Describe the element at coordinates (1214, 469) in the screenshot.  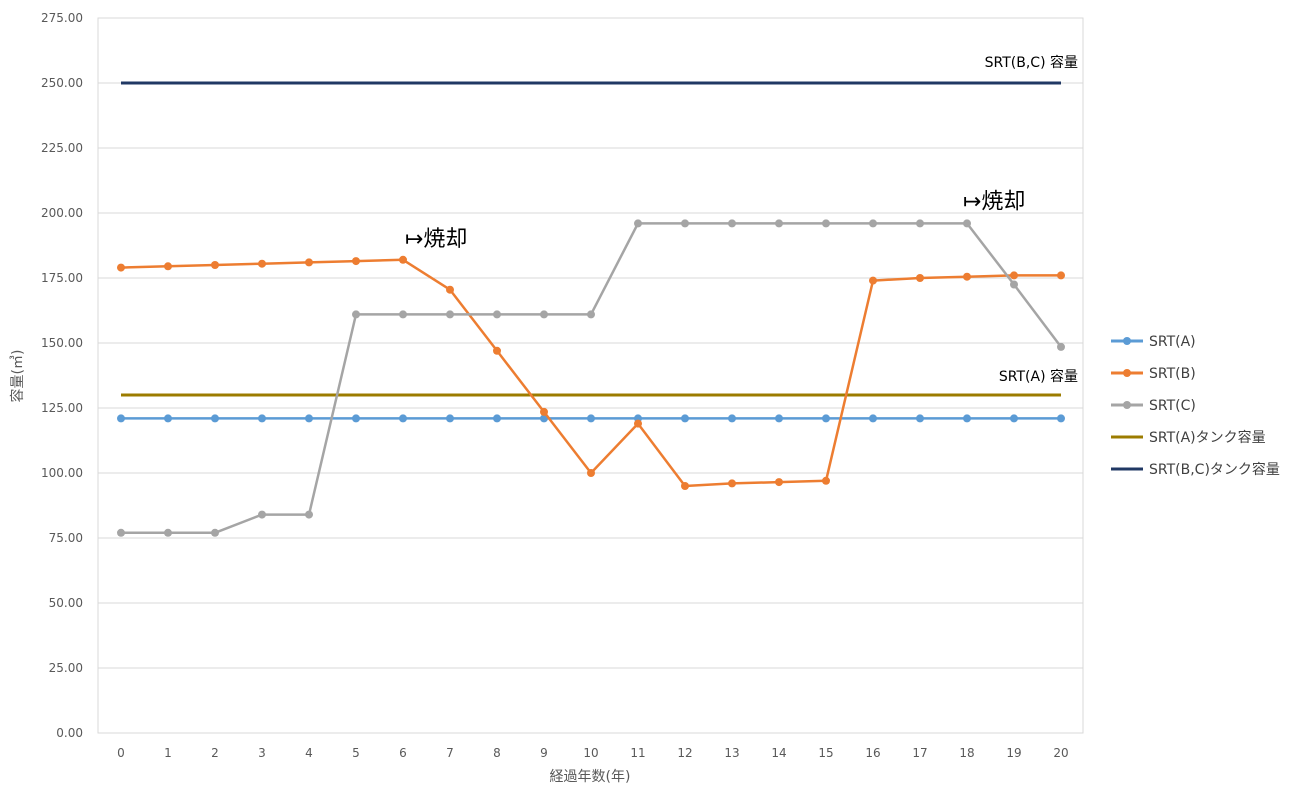
I see `legend-label: SRT(B,C)タンク容量` at that location.